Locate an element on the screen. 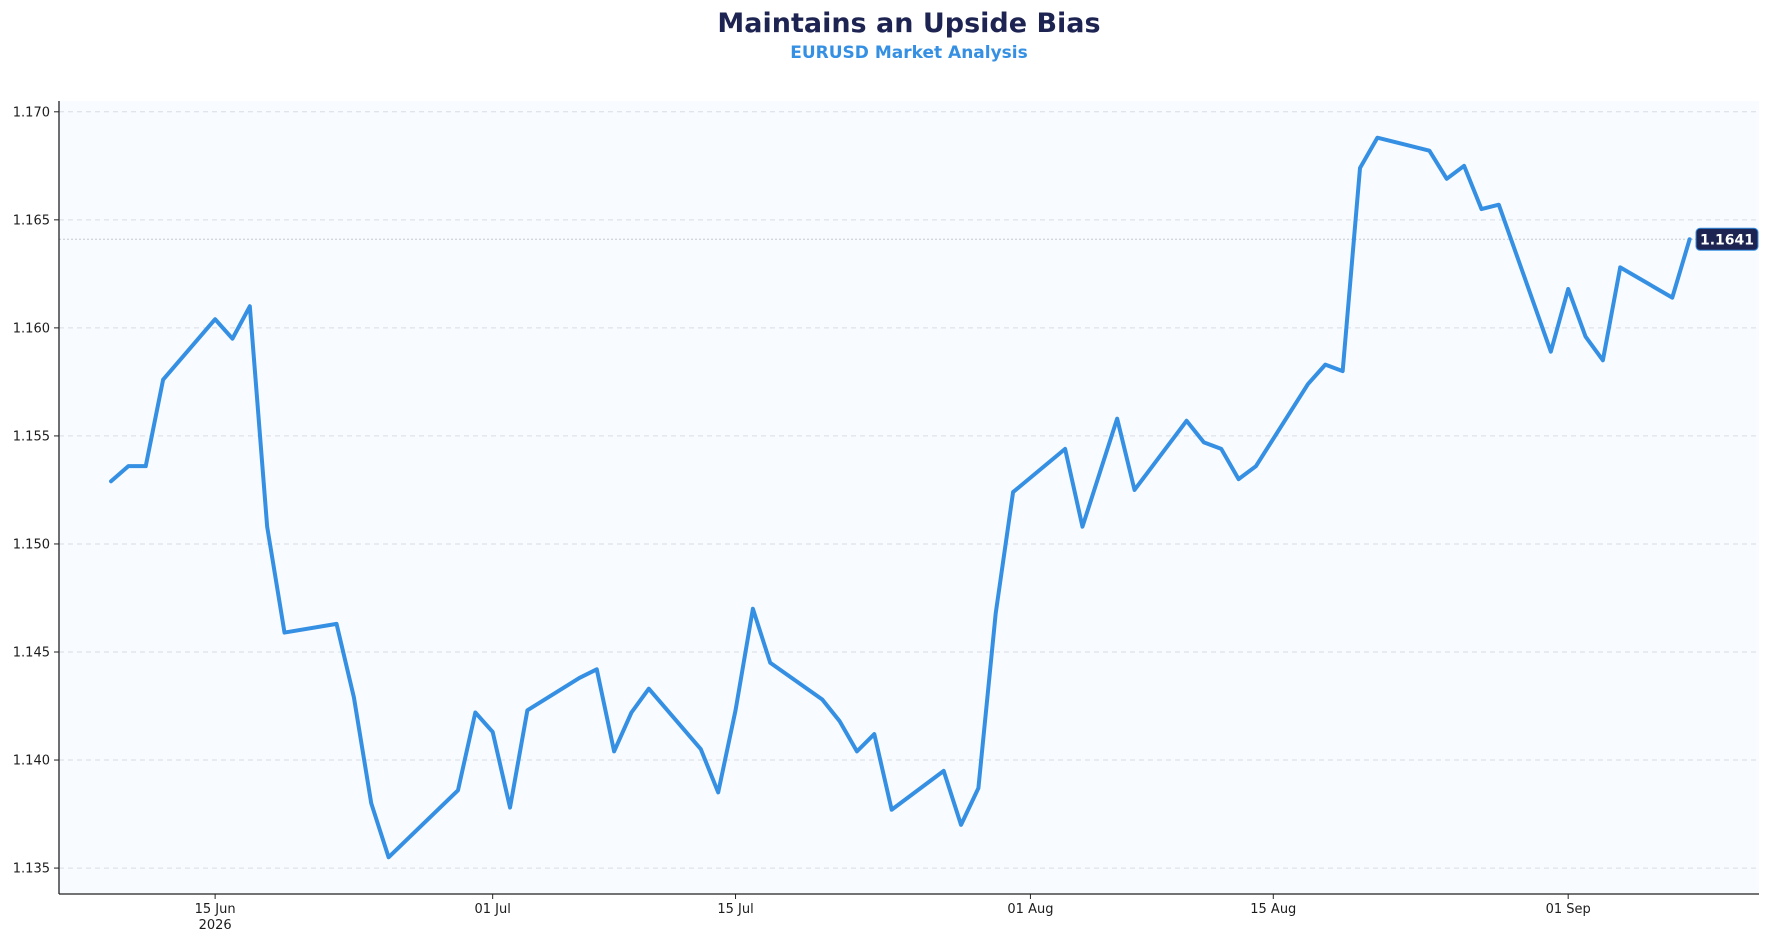  x-tick-label: 15 Jul is located at coordinates (735, 909).